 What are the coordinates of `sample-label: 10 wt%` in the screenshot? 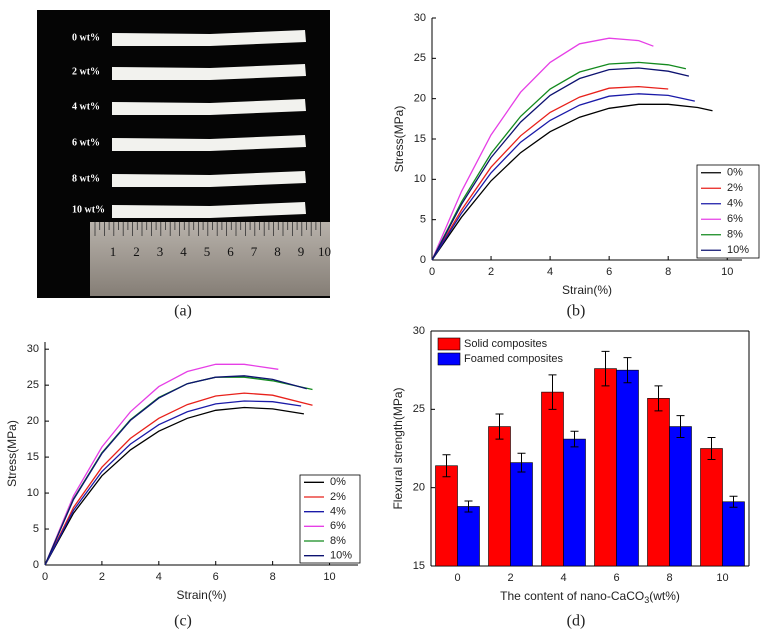 It's located at (88, 209).